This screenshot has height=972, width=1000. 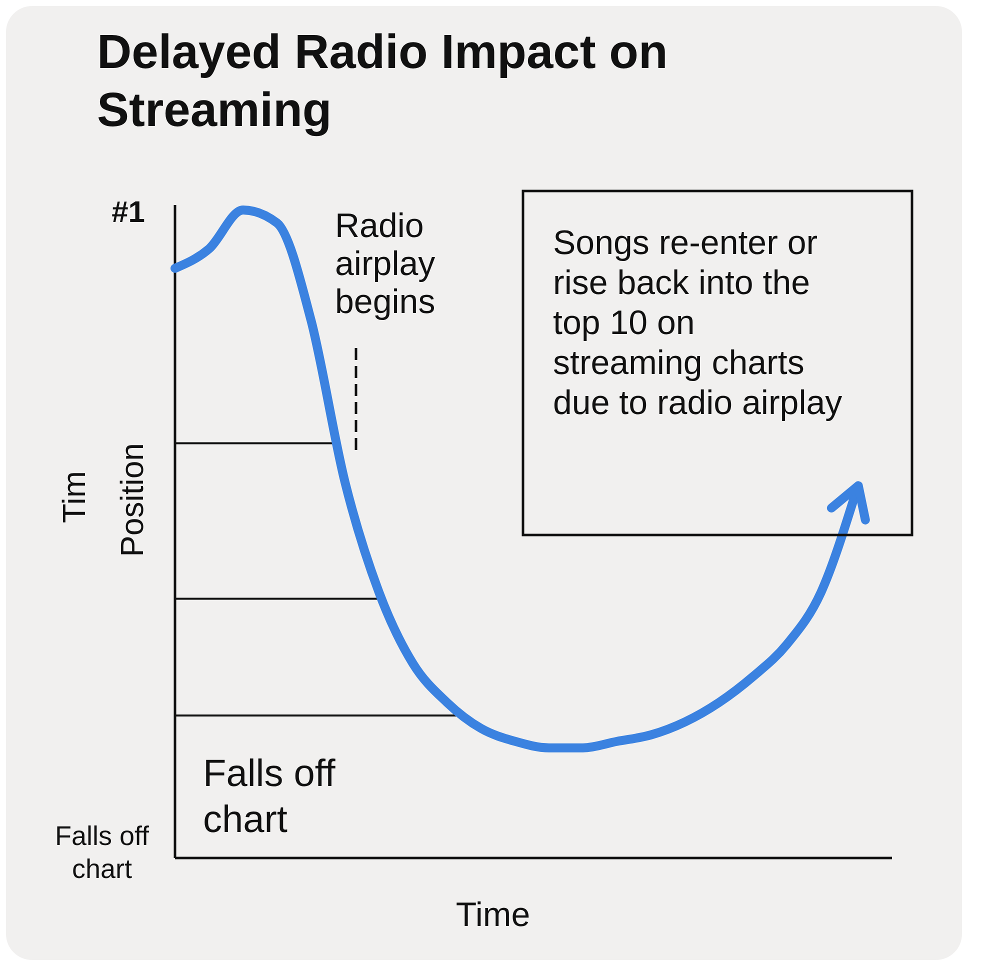 I want to click on text: Tim, so click(x=74, y=497).